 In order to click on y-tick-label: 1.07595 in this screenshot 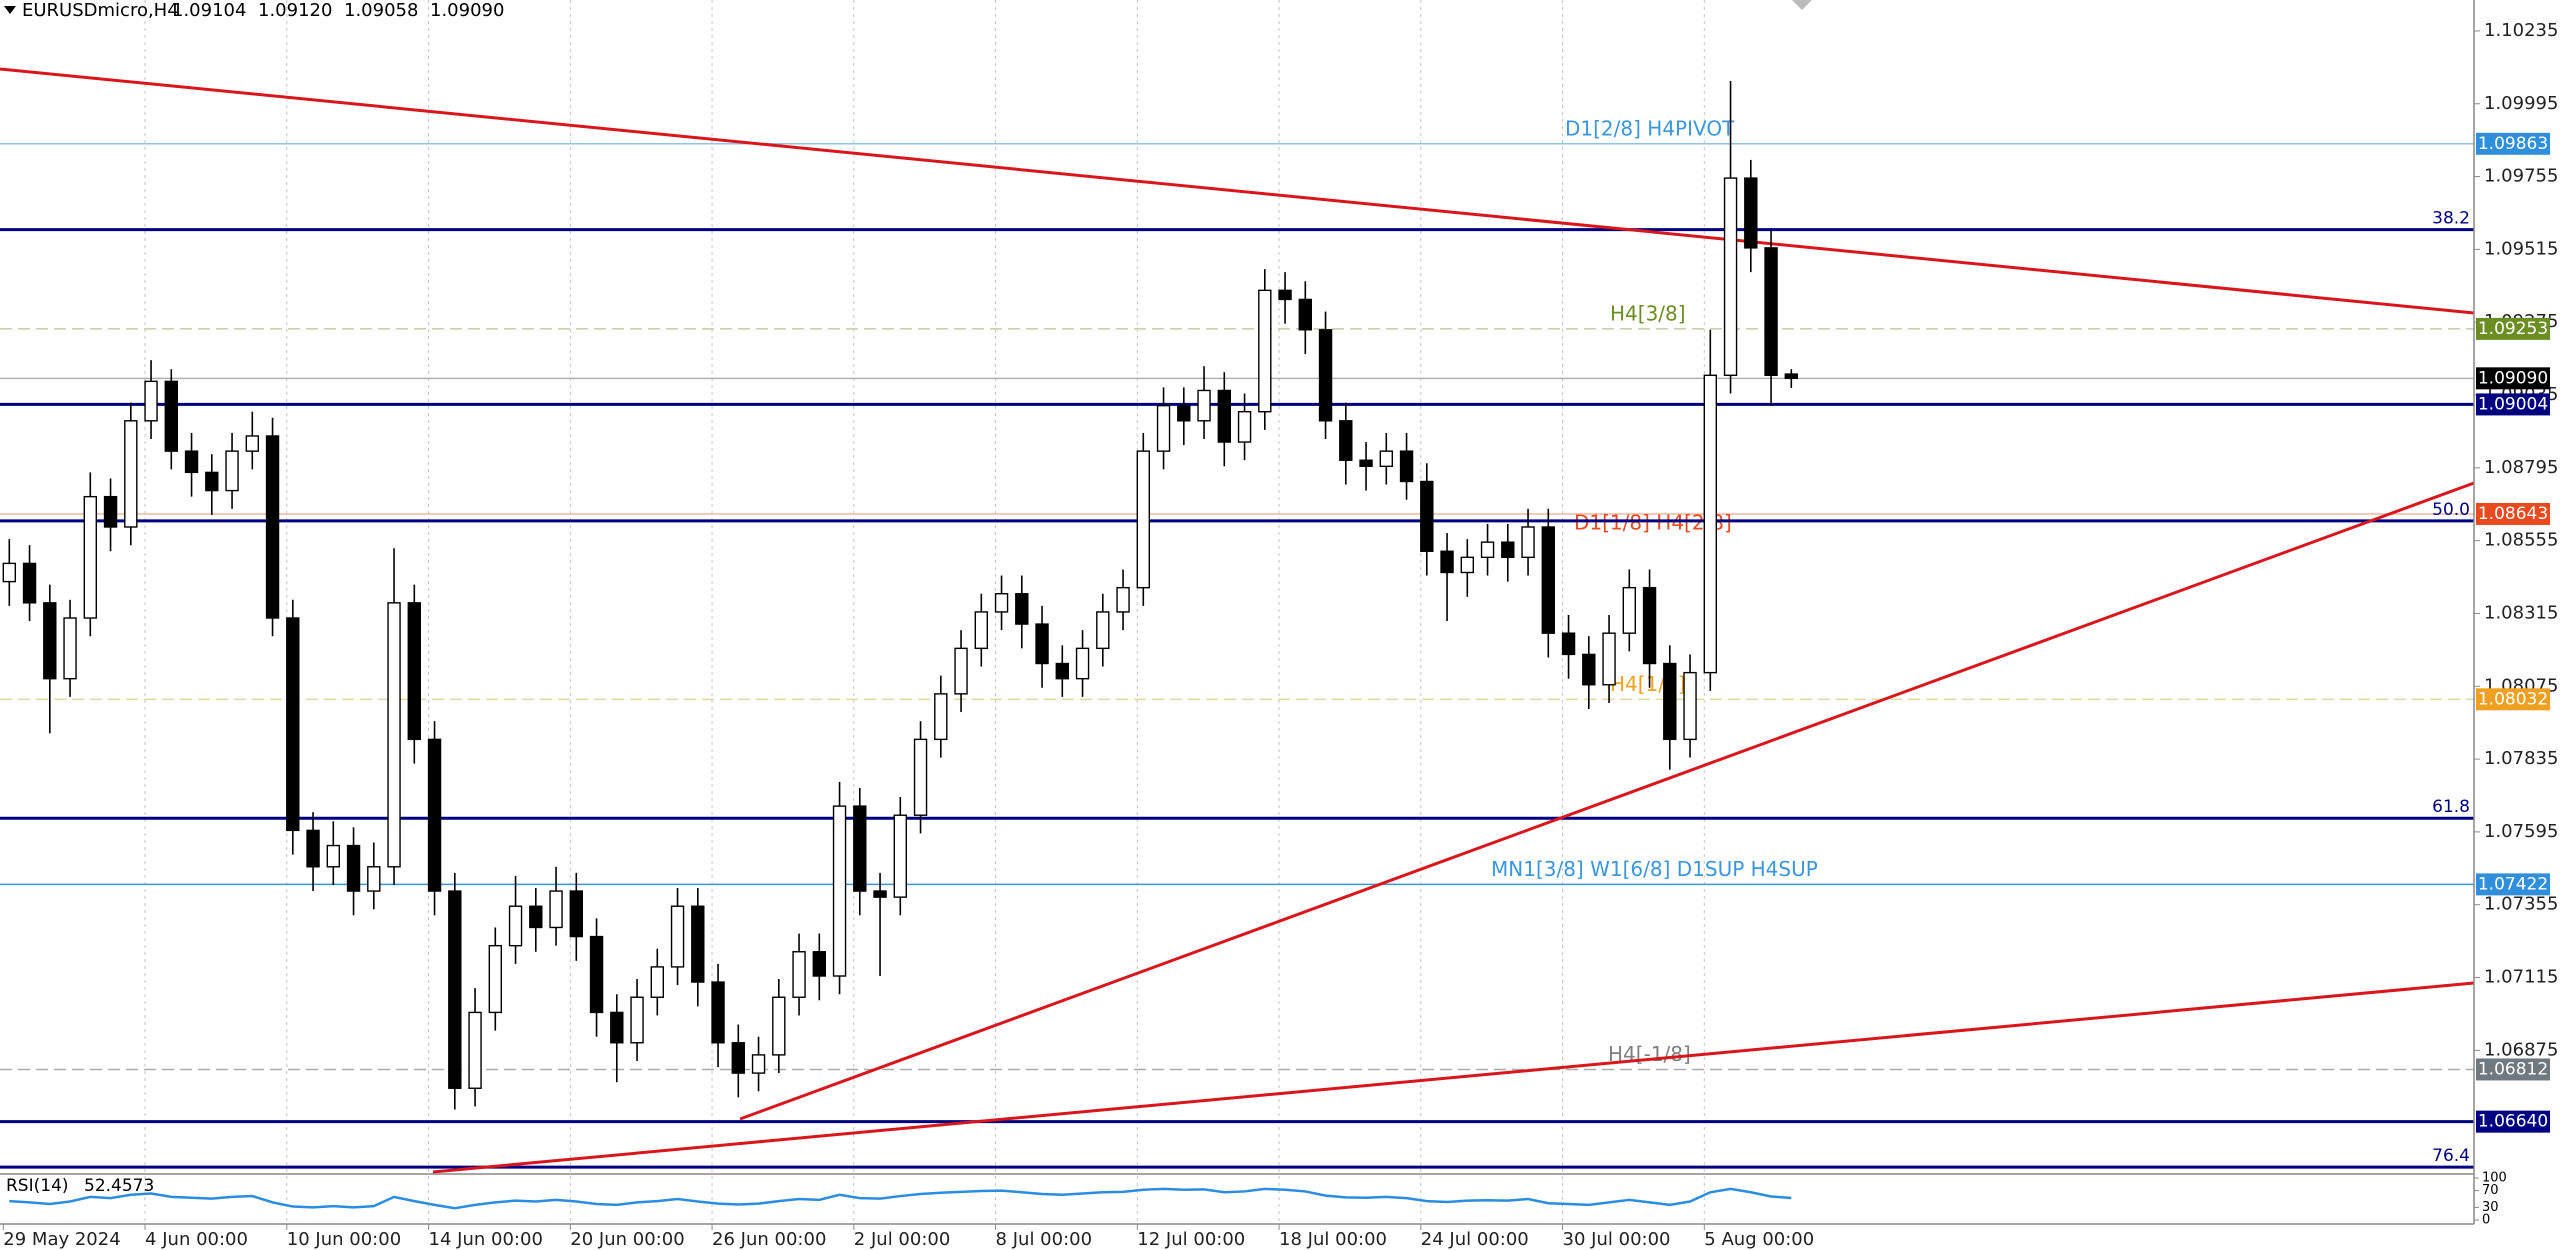, I will do `click(2521, 831)`.